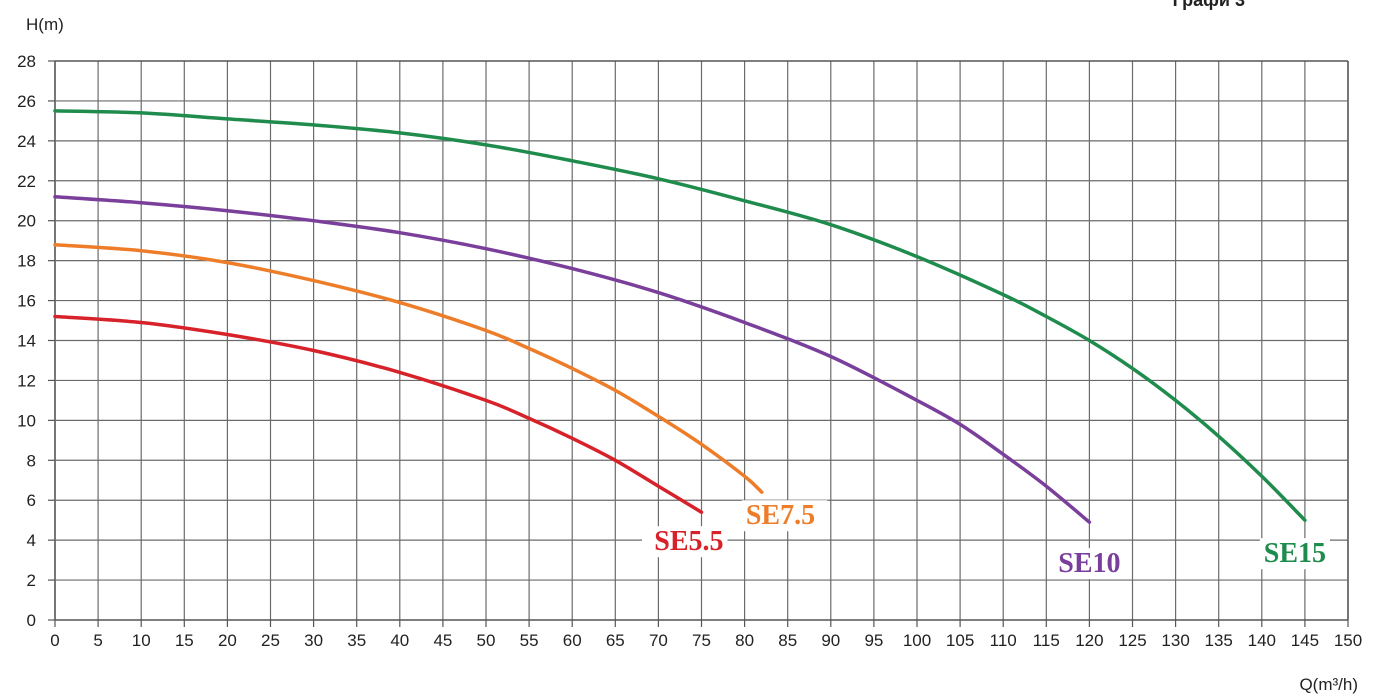 This screenshot has height=695, width=1376. Describe the element at coordinates (26, 141) in the screenshot. I see `y-tick-label: 24` at that location.